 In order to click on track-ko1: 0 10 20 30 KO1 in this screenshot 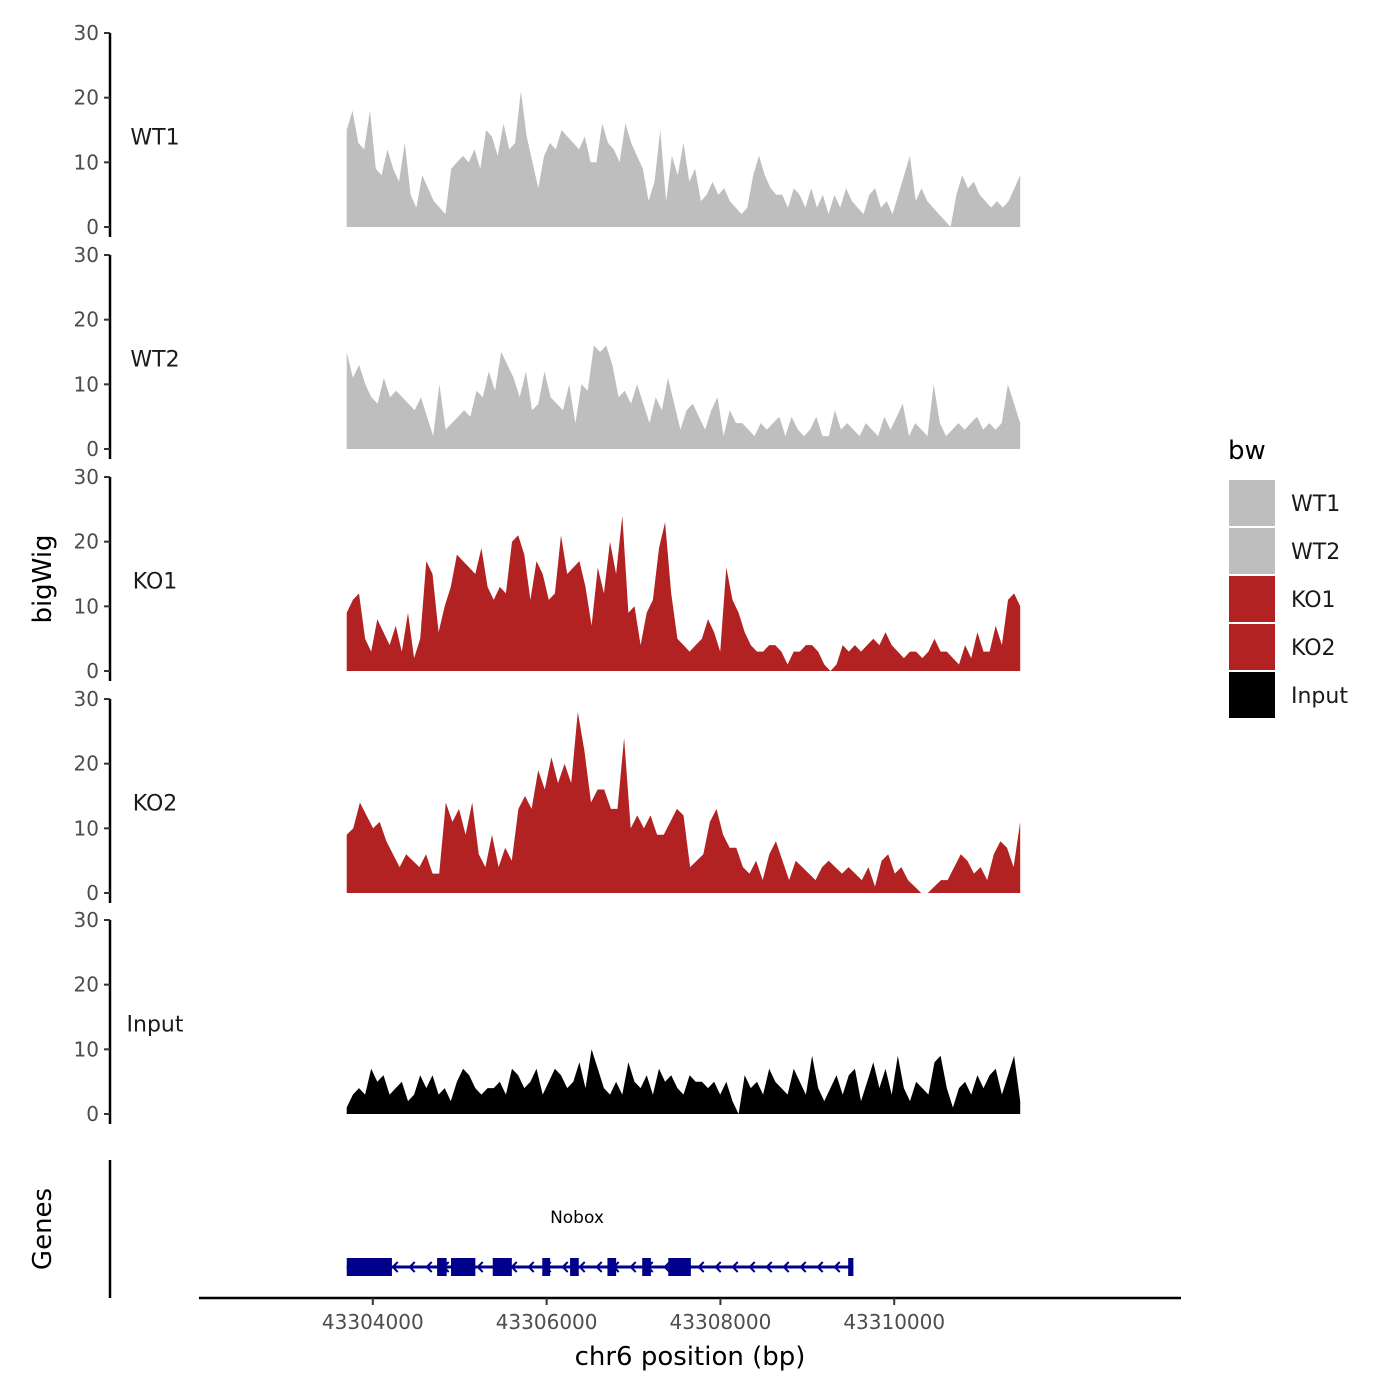, I will do `click(547, 574)`.